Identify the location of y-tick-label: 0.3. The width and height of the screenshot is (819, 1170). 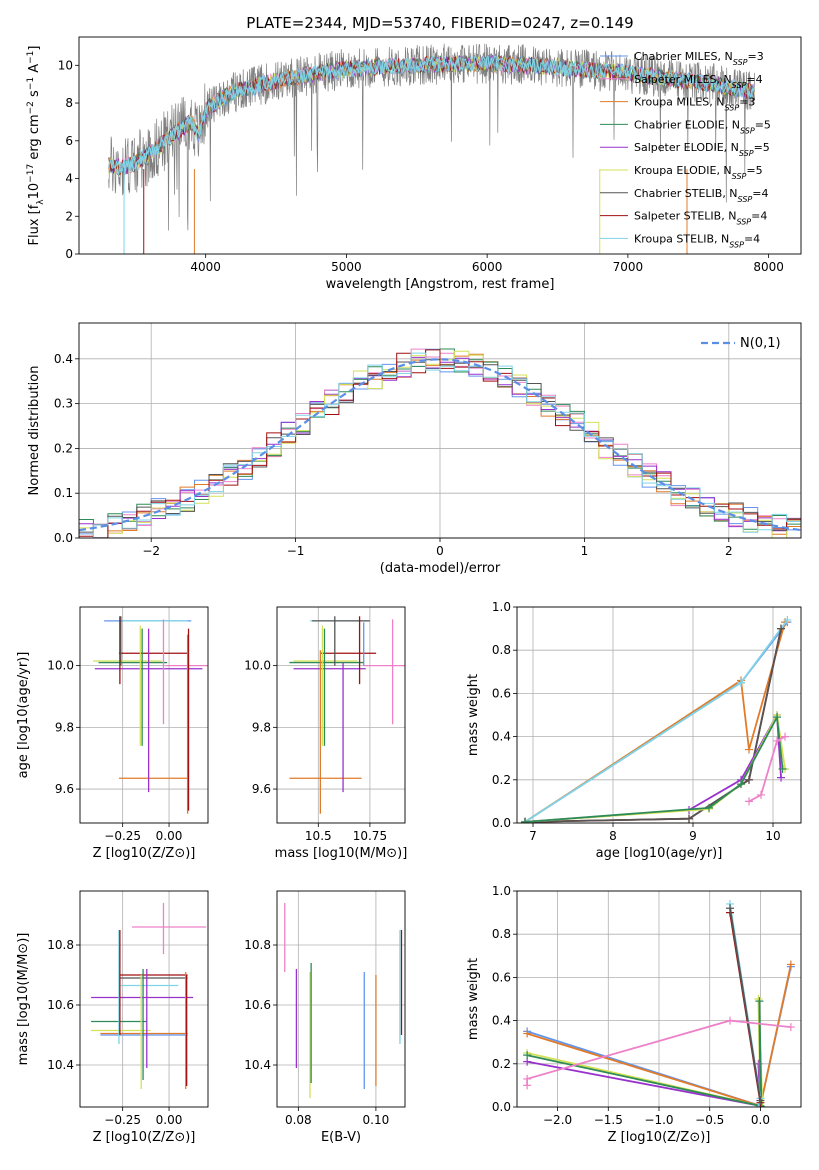
(63, 404).